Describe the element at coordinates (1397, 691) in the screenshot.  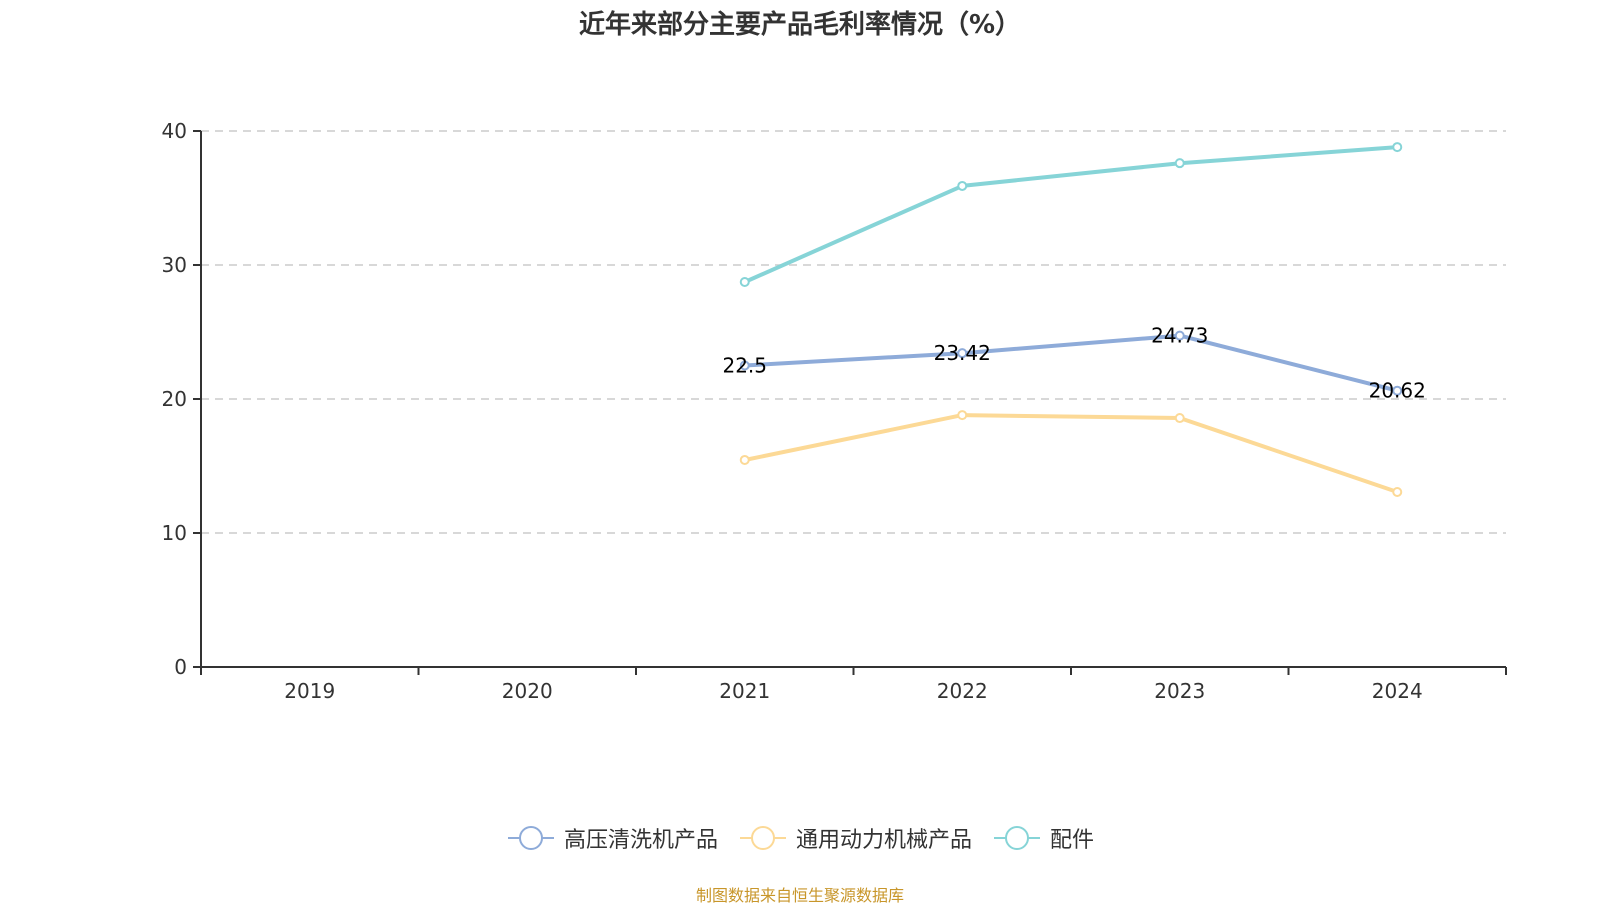
I see `x-tick-label: 2024` at that location.